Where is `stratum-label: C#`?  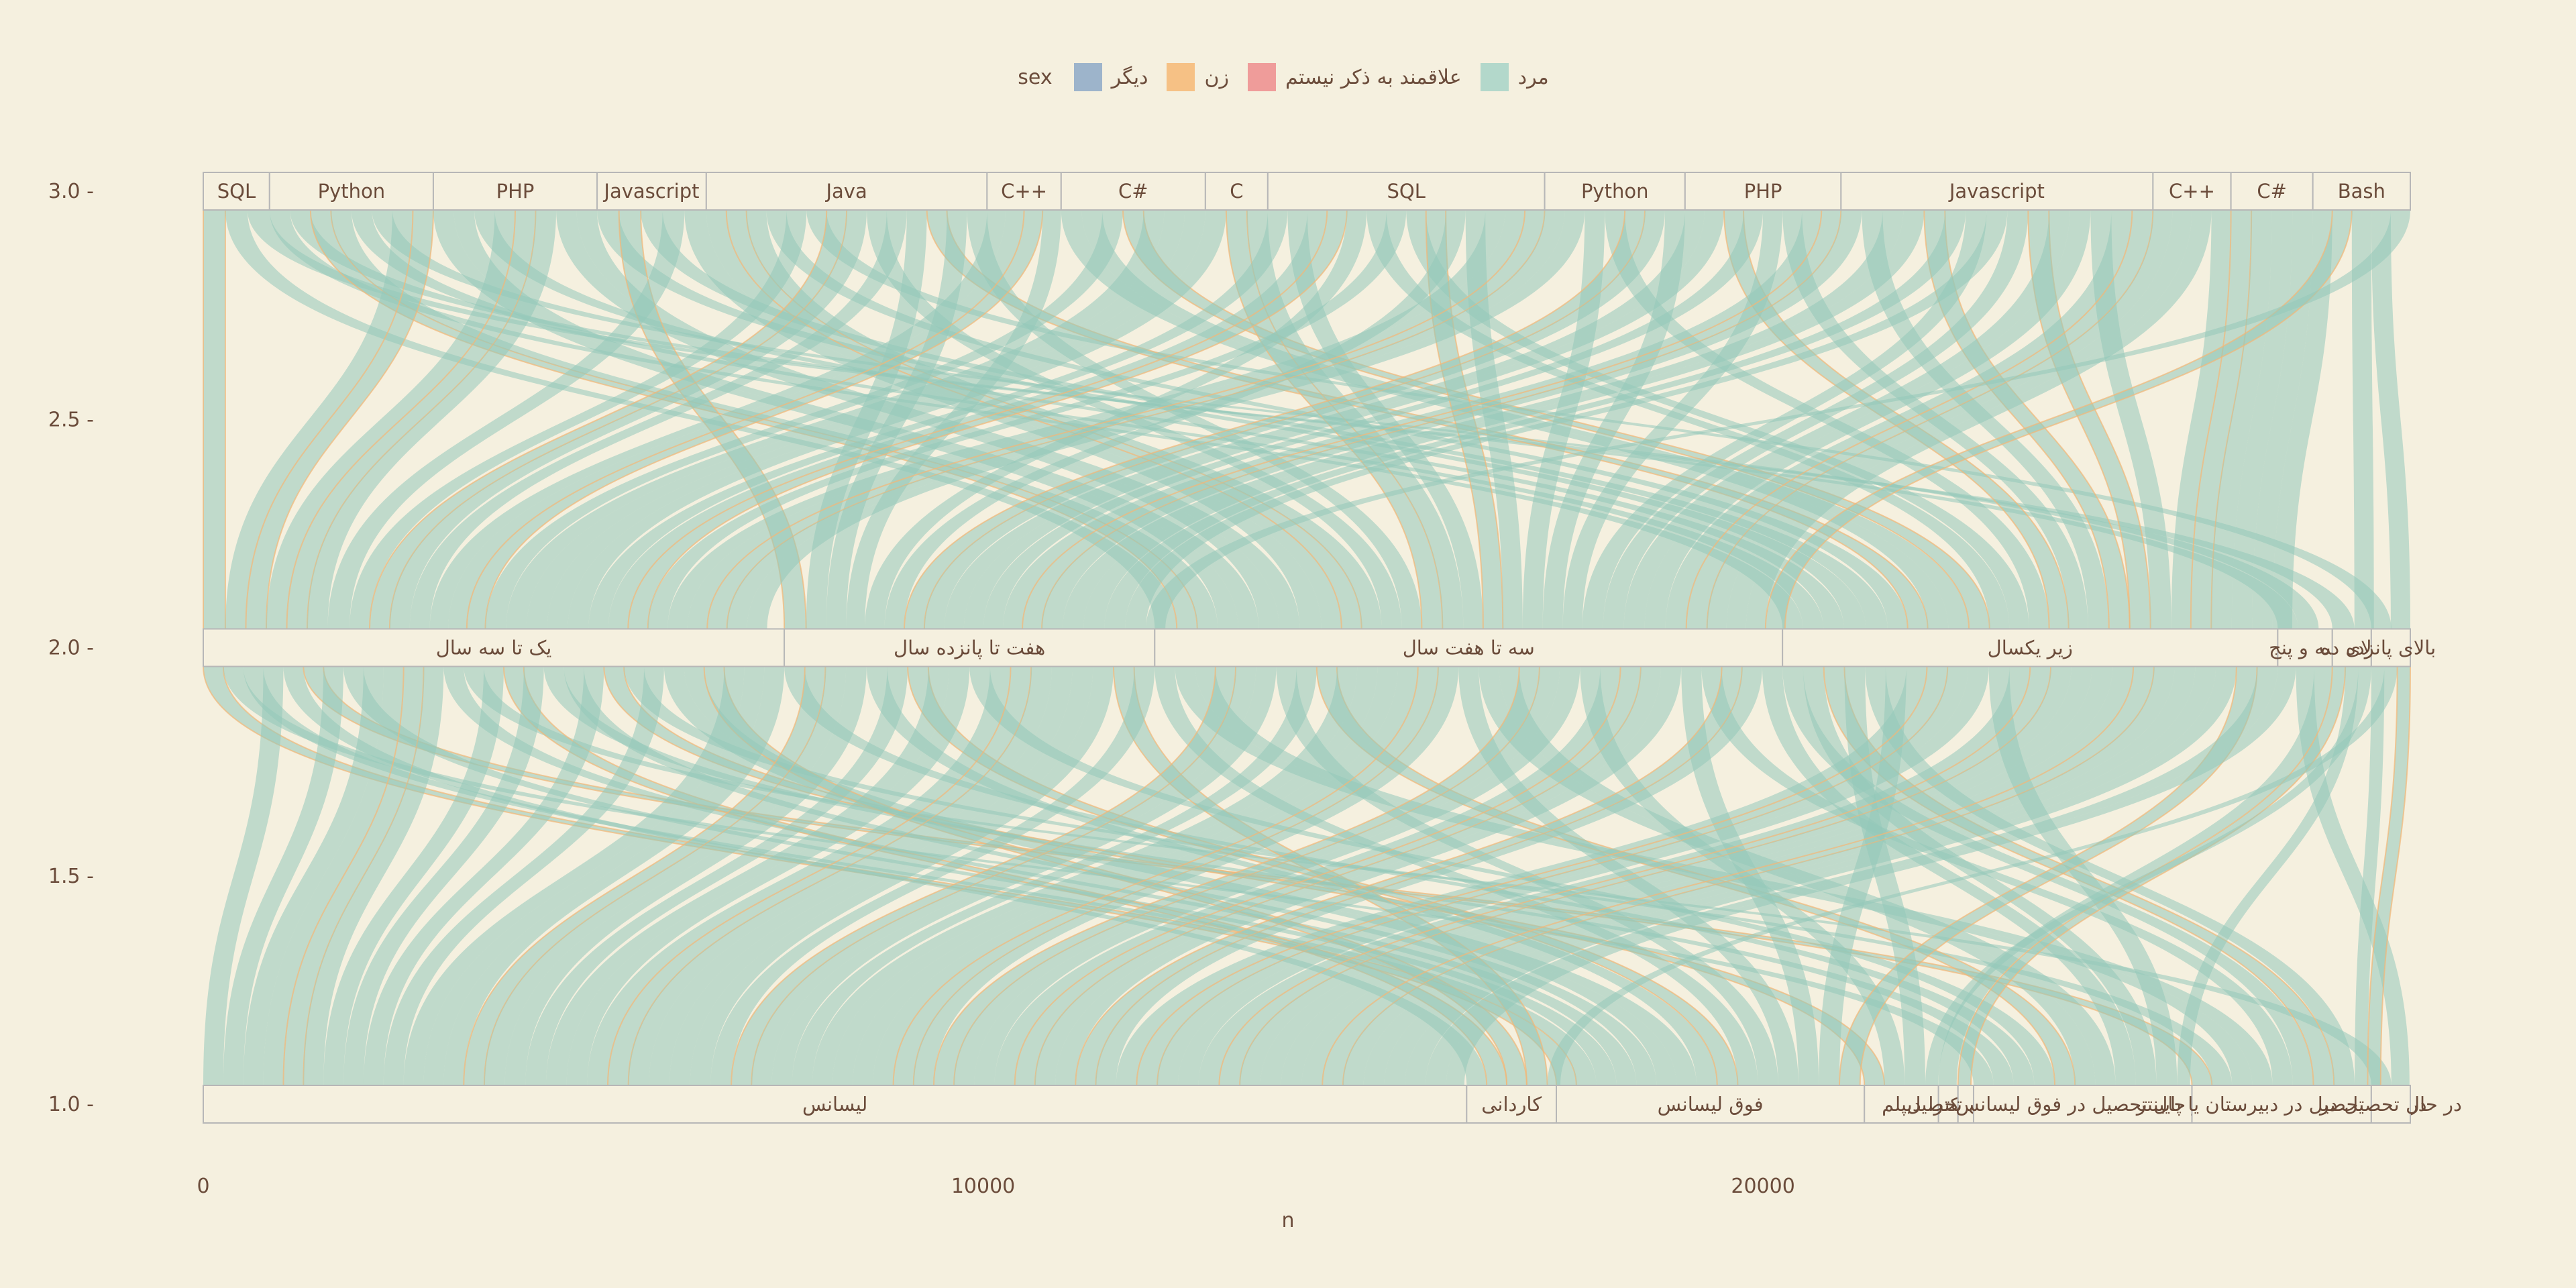 stratum-label: C# is located at coordinates (1133, 191).